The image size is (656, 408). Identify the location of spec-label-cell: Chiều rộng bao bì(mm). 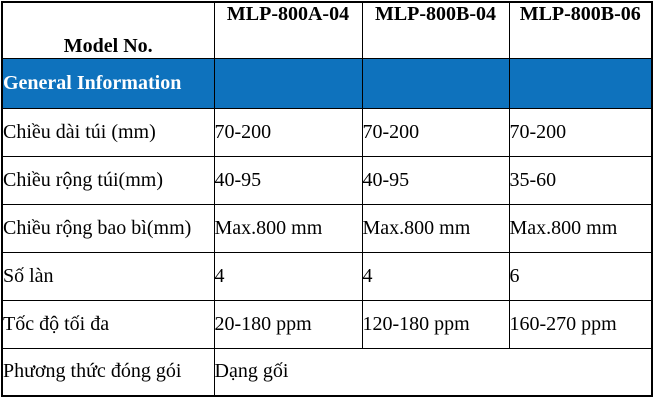
(108, 228).